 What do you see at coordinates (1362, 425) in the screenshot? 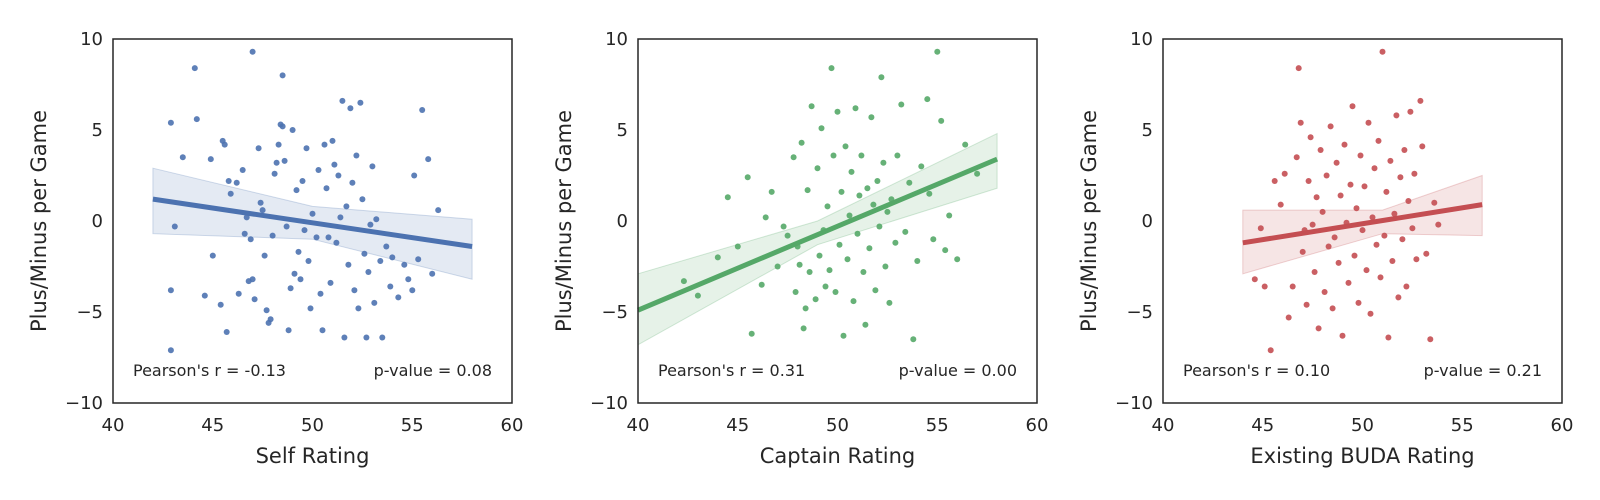
I see `x-tick-label: 50` at bounding box center [1362, 425].